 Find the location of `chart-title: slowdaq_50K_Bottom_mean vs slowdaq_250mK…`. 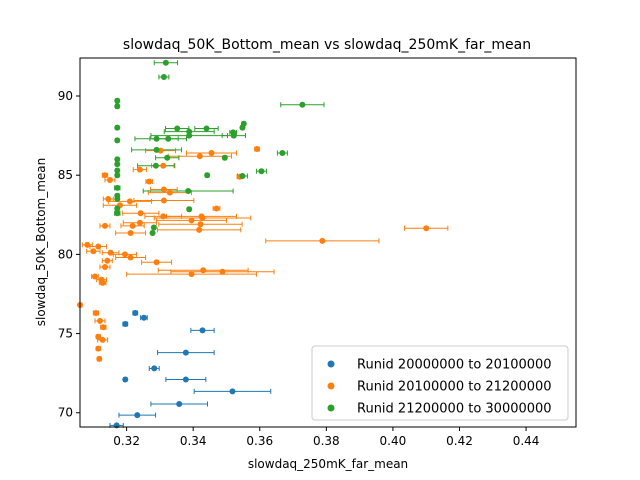

chart-title: slowdaq_50K_Bottom_mean vs slowdaq_250mK… is located at coordinates (327, 45).